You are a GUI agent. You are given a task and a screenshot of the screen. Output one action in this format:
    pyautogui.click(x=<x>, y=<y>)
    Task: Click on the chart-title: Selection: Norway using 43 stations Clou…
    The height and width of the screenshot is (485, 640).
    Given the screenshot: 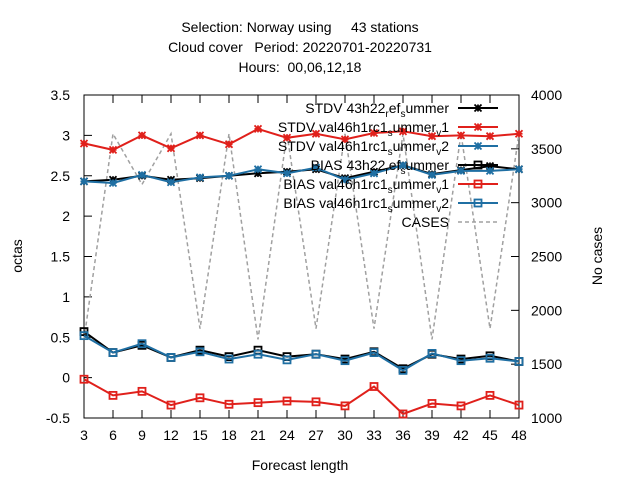 What is the action you would take?
    pyautogui.click(x=300, y=47)
    